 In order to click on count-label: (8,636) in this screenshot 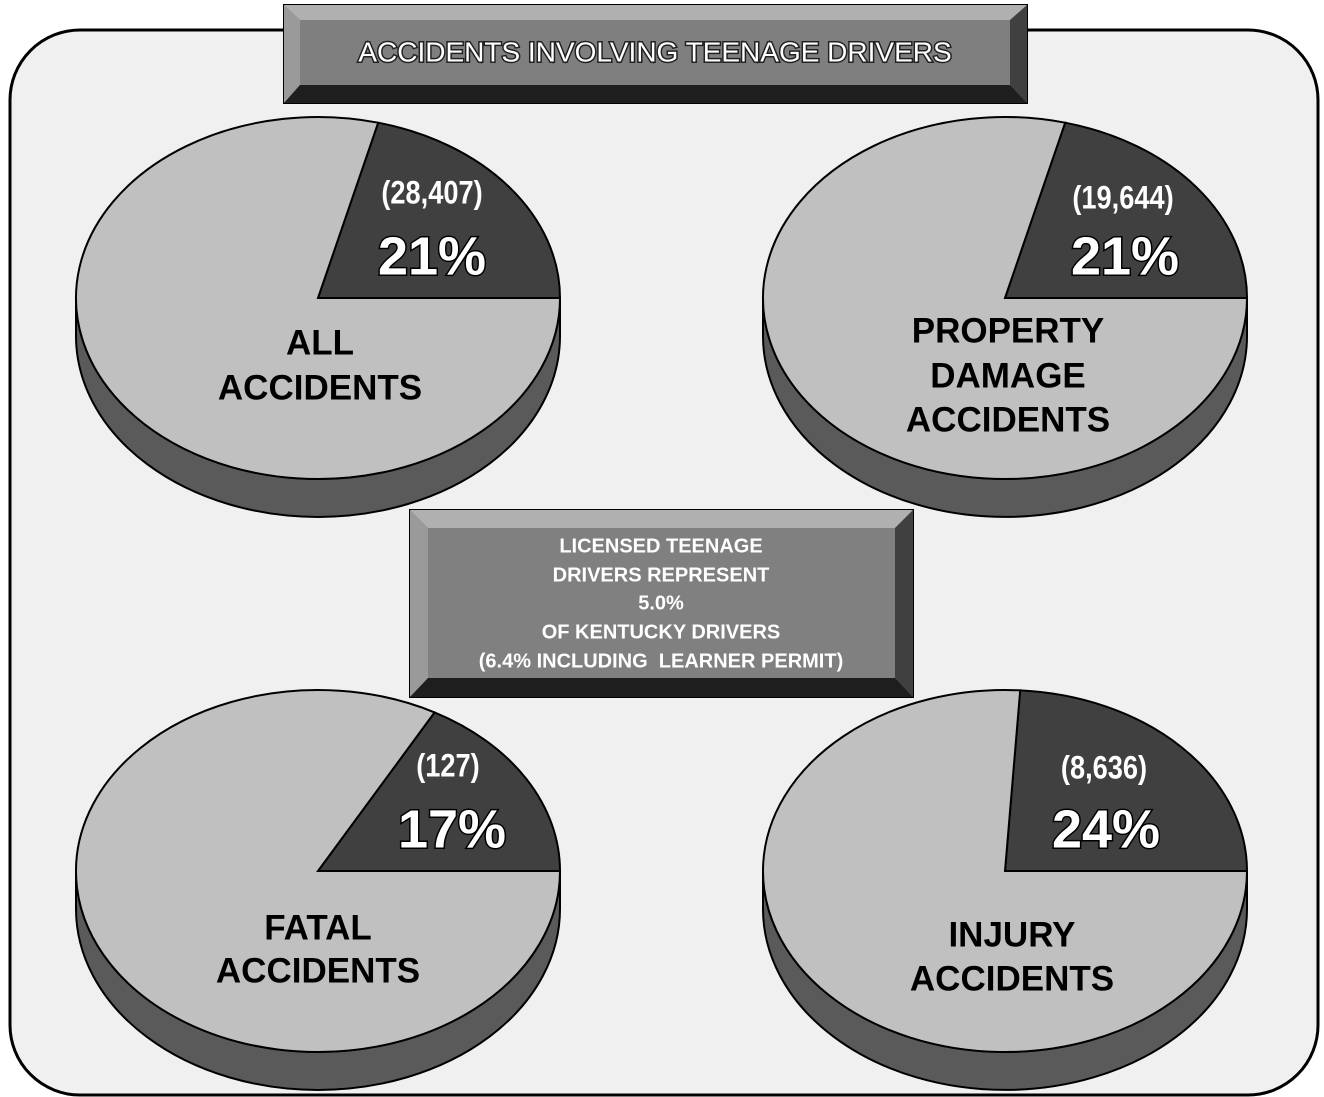, I will do `click(1104, 768)`.